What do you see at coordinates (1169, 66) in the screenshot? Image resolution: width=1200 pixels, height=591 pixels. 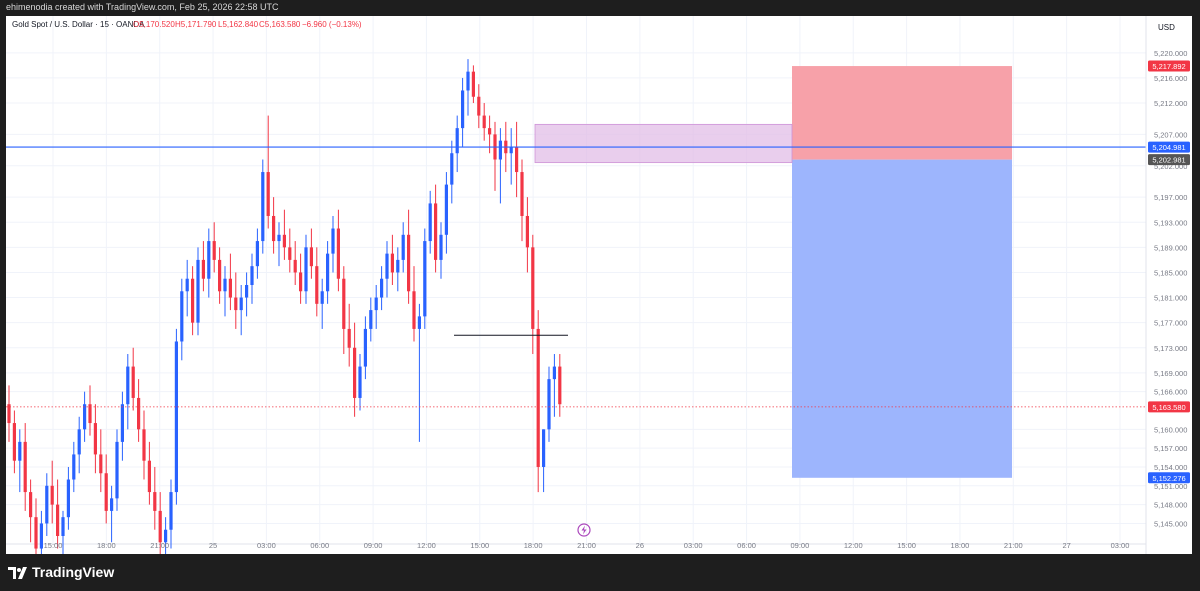 I see `price-label: 5,217.892` at bounding box center [1169, 66].